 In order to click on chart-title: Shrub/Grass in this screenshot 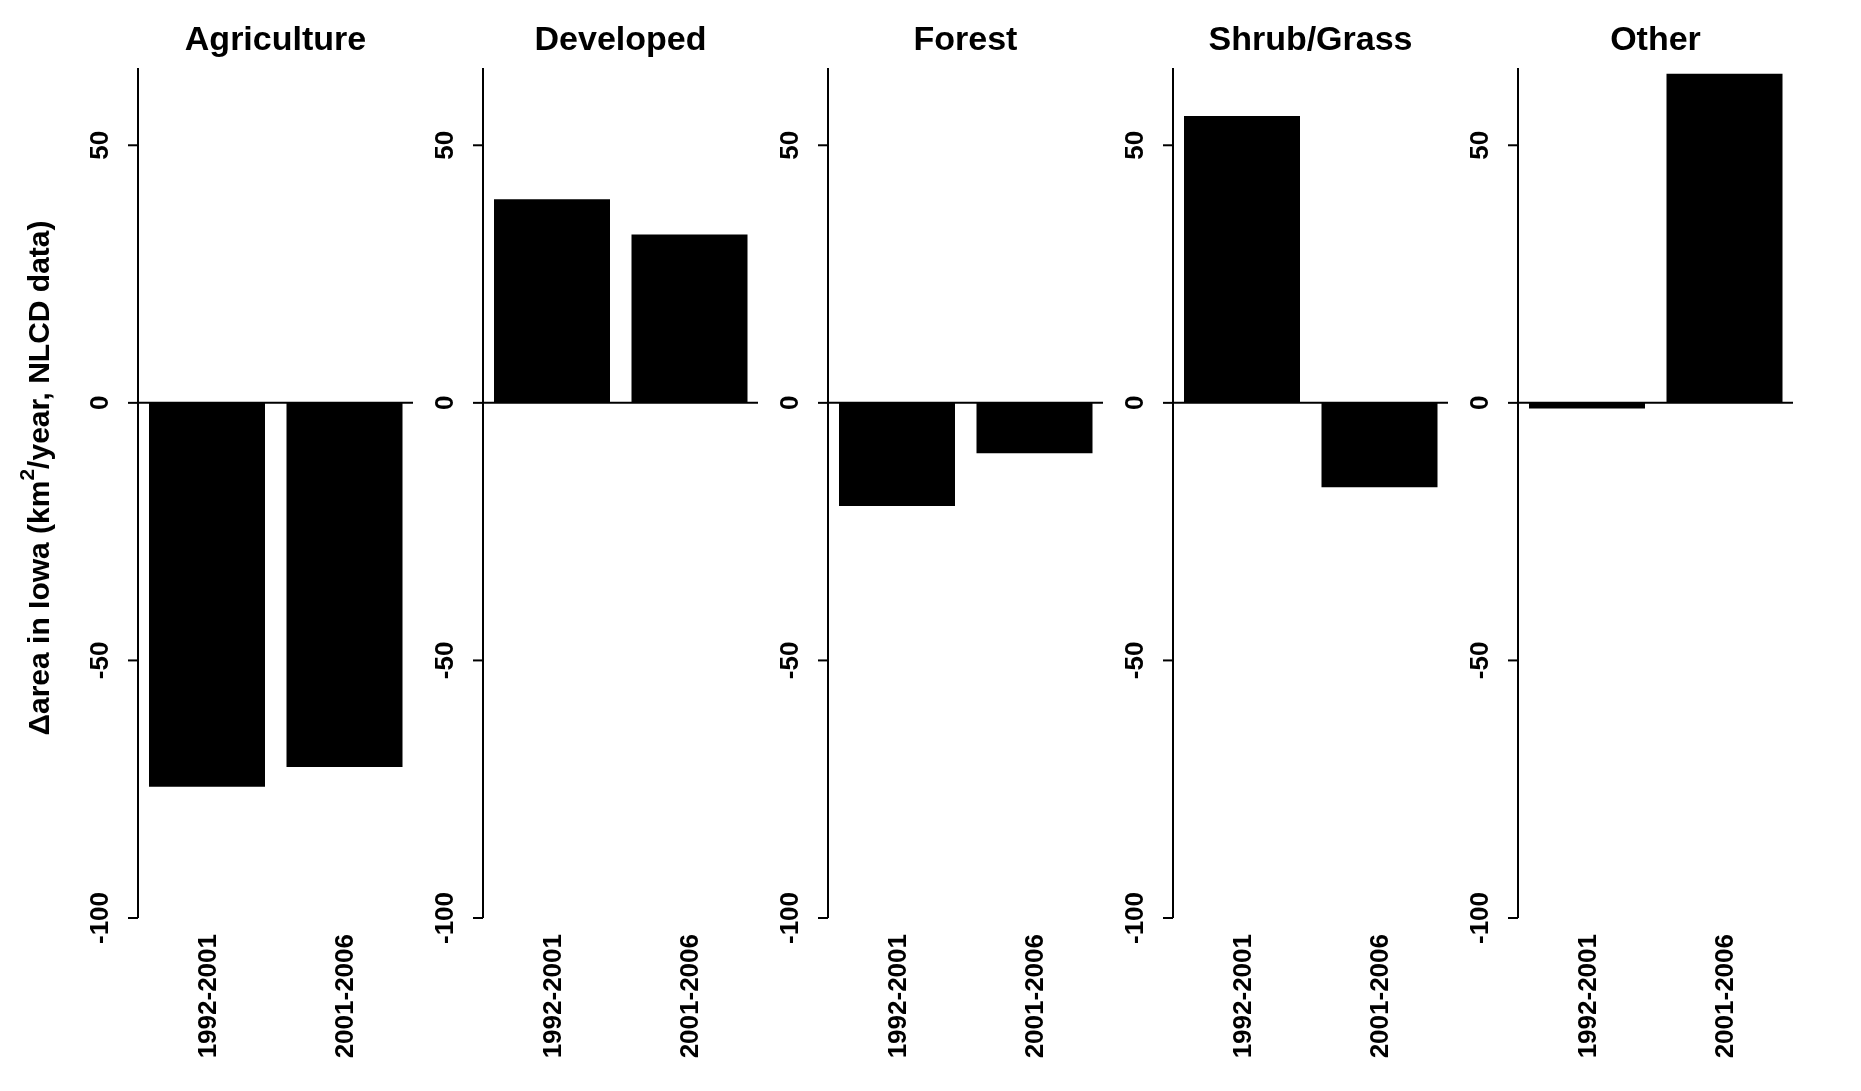, I will do `click(1310, 38)`.